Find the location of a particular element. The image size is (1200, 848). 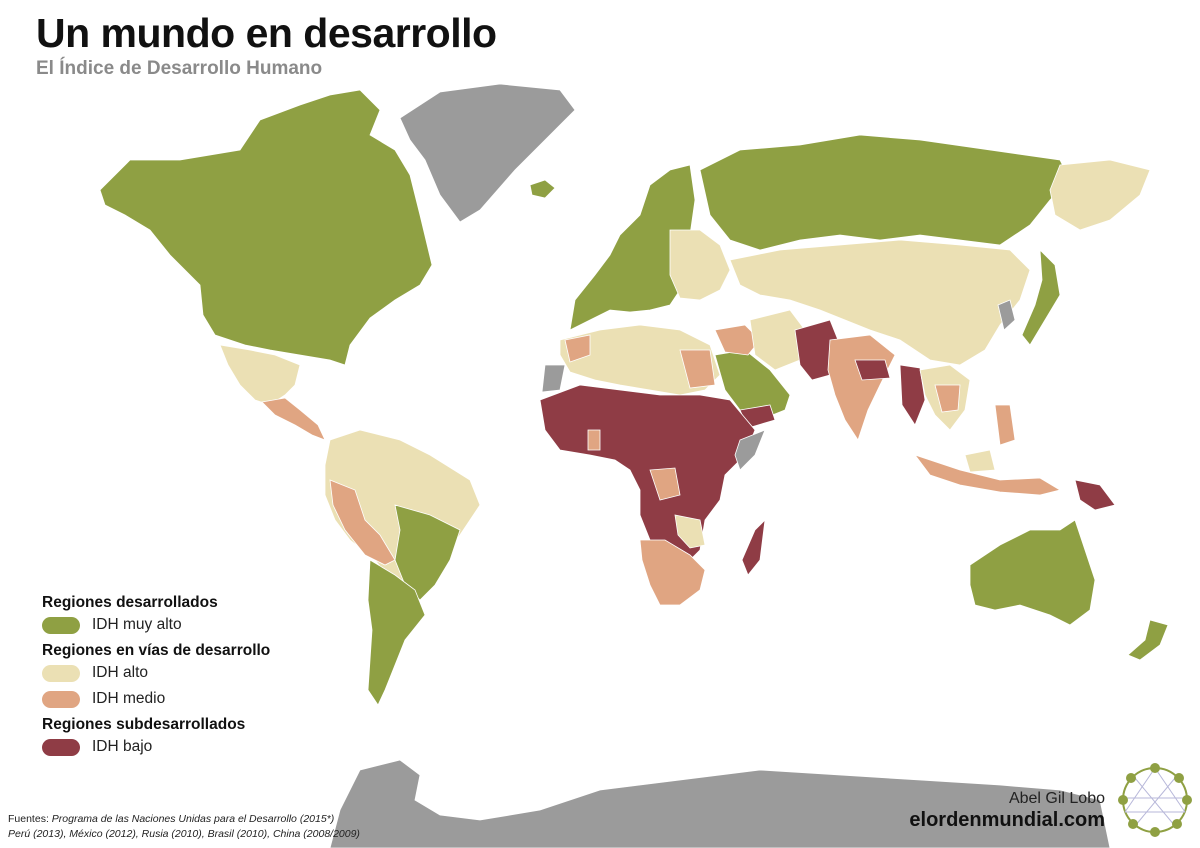

region-peru-bolivia is located at coordinates (362, 522).